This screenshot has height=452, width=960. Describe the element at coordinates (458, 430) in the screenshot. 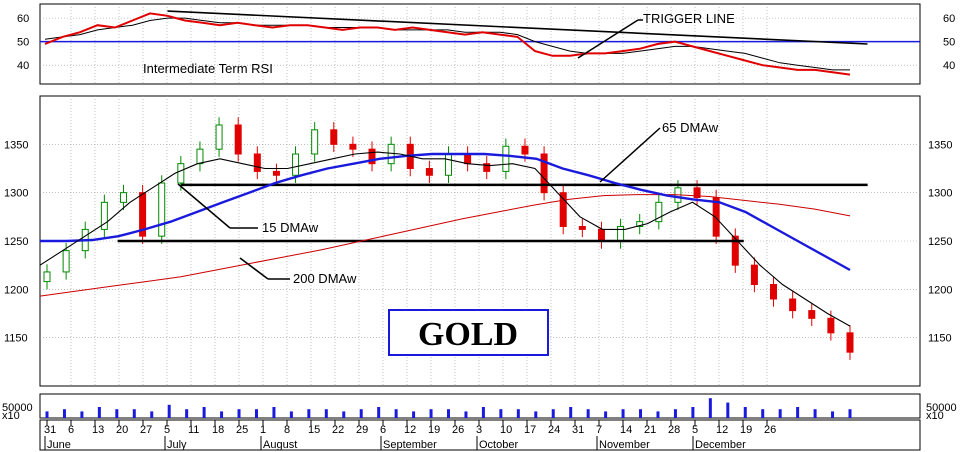

I see `week-tick-label: 26` at that location.